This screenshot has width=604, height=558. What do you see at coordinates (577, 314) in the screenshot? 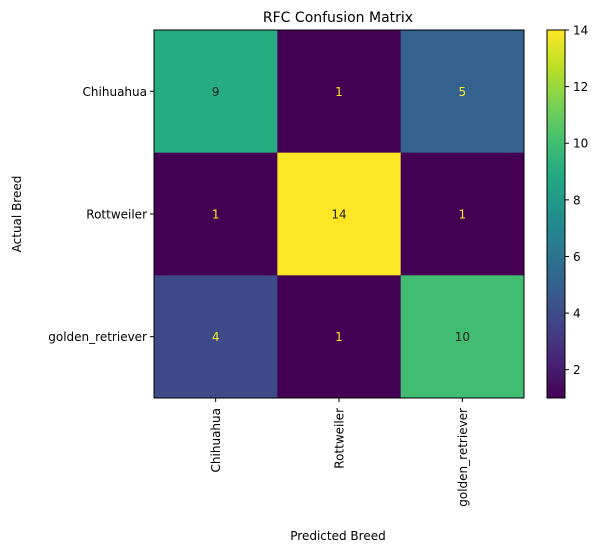
I see `colorbar-tick-label: 4` at bounding box center [577, 314].